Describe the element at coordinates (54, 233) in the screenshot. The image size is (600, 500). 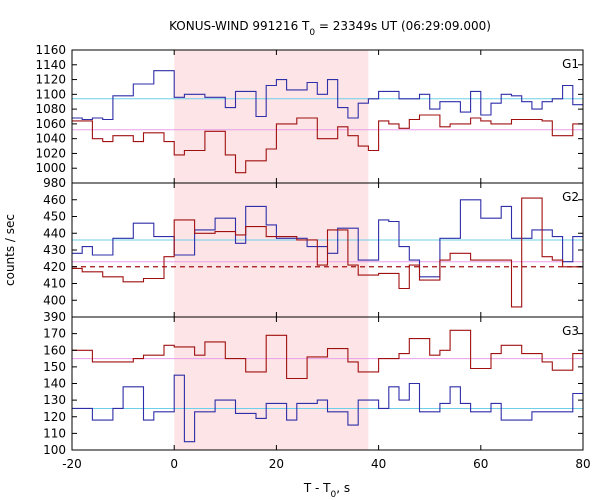
I see `y-tick-label: 440` at that location.